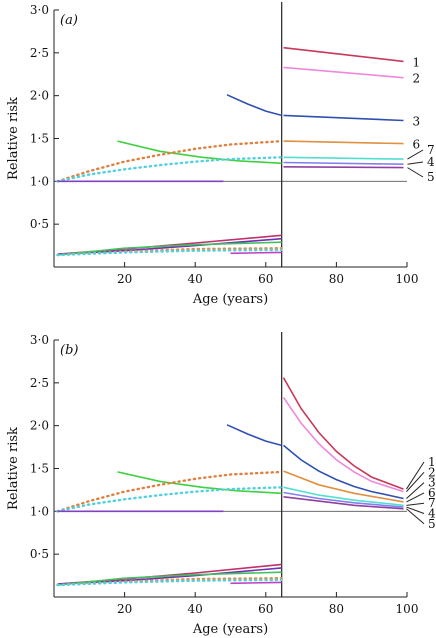  I want to click on panel-label: (a), so click(69, 20).